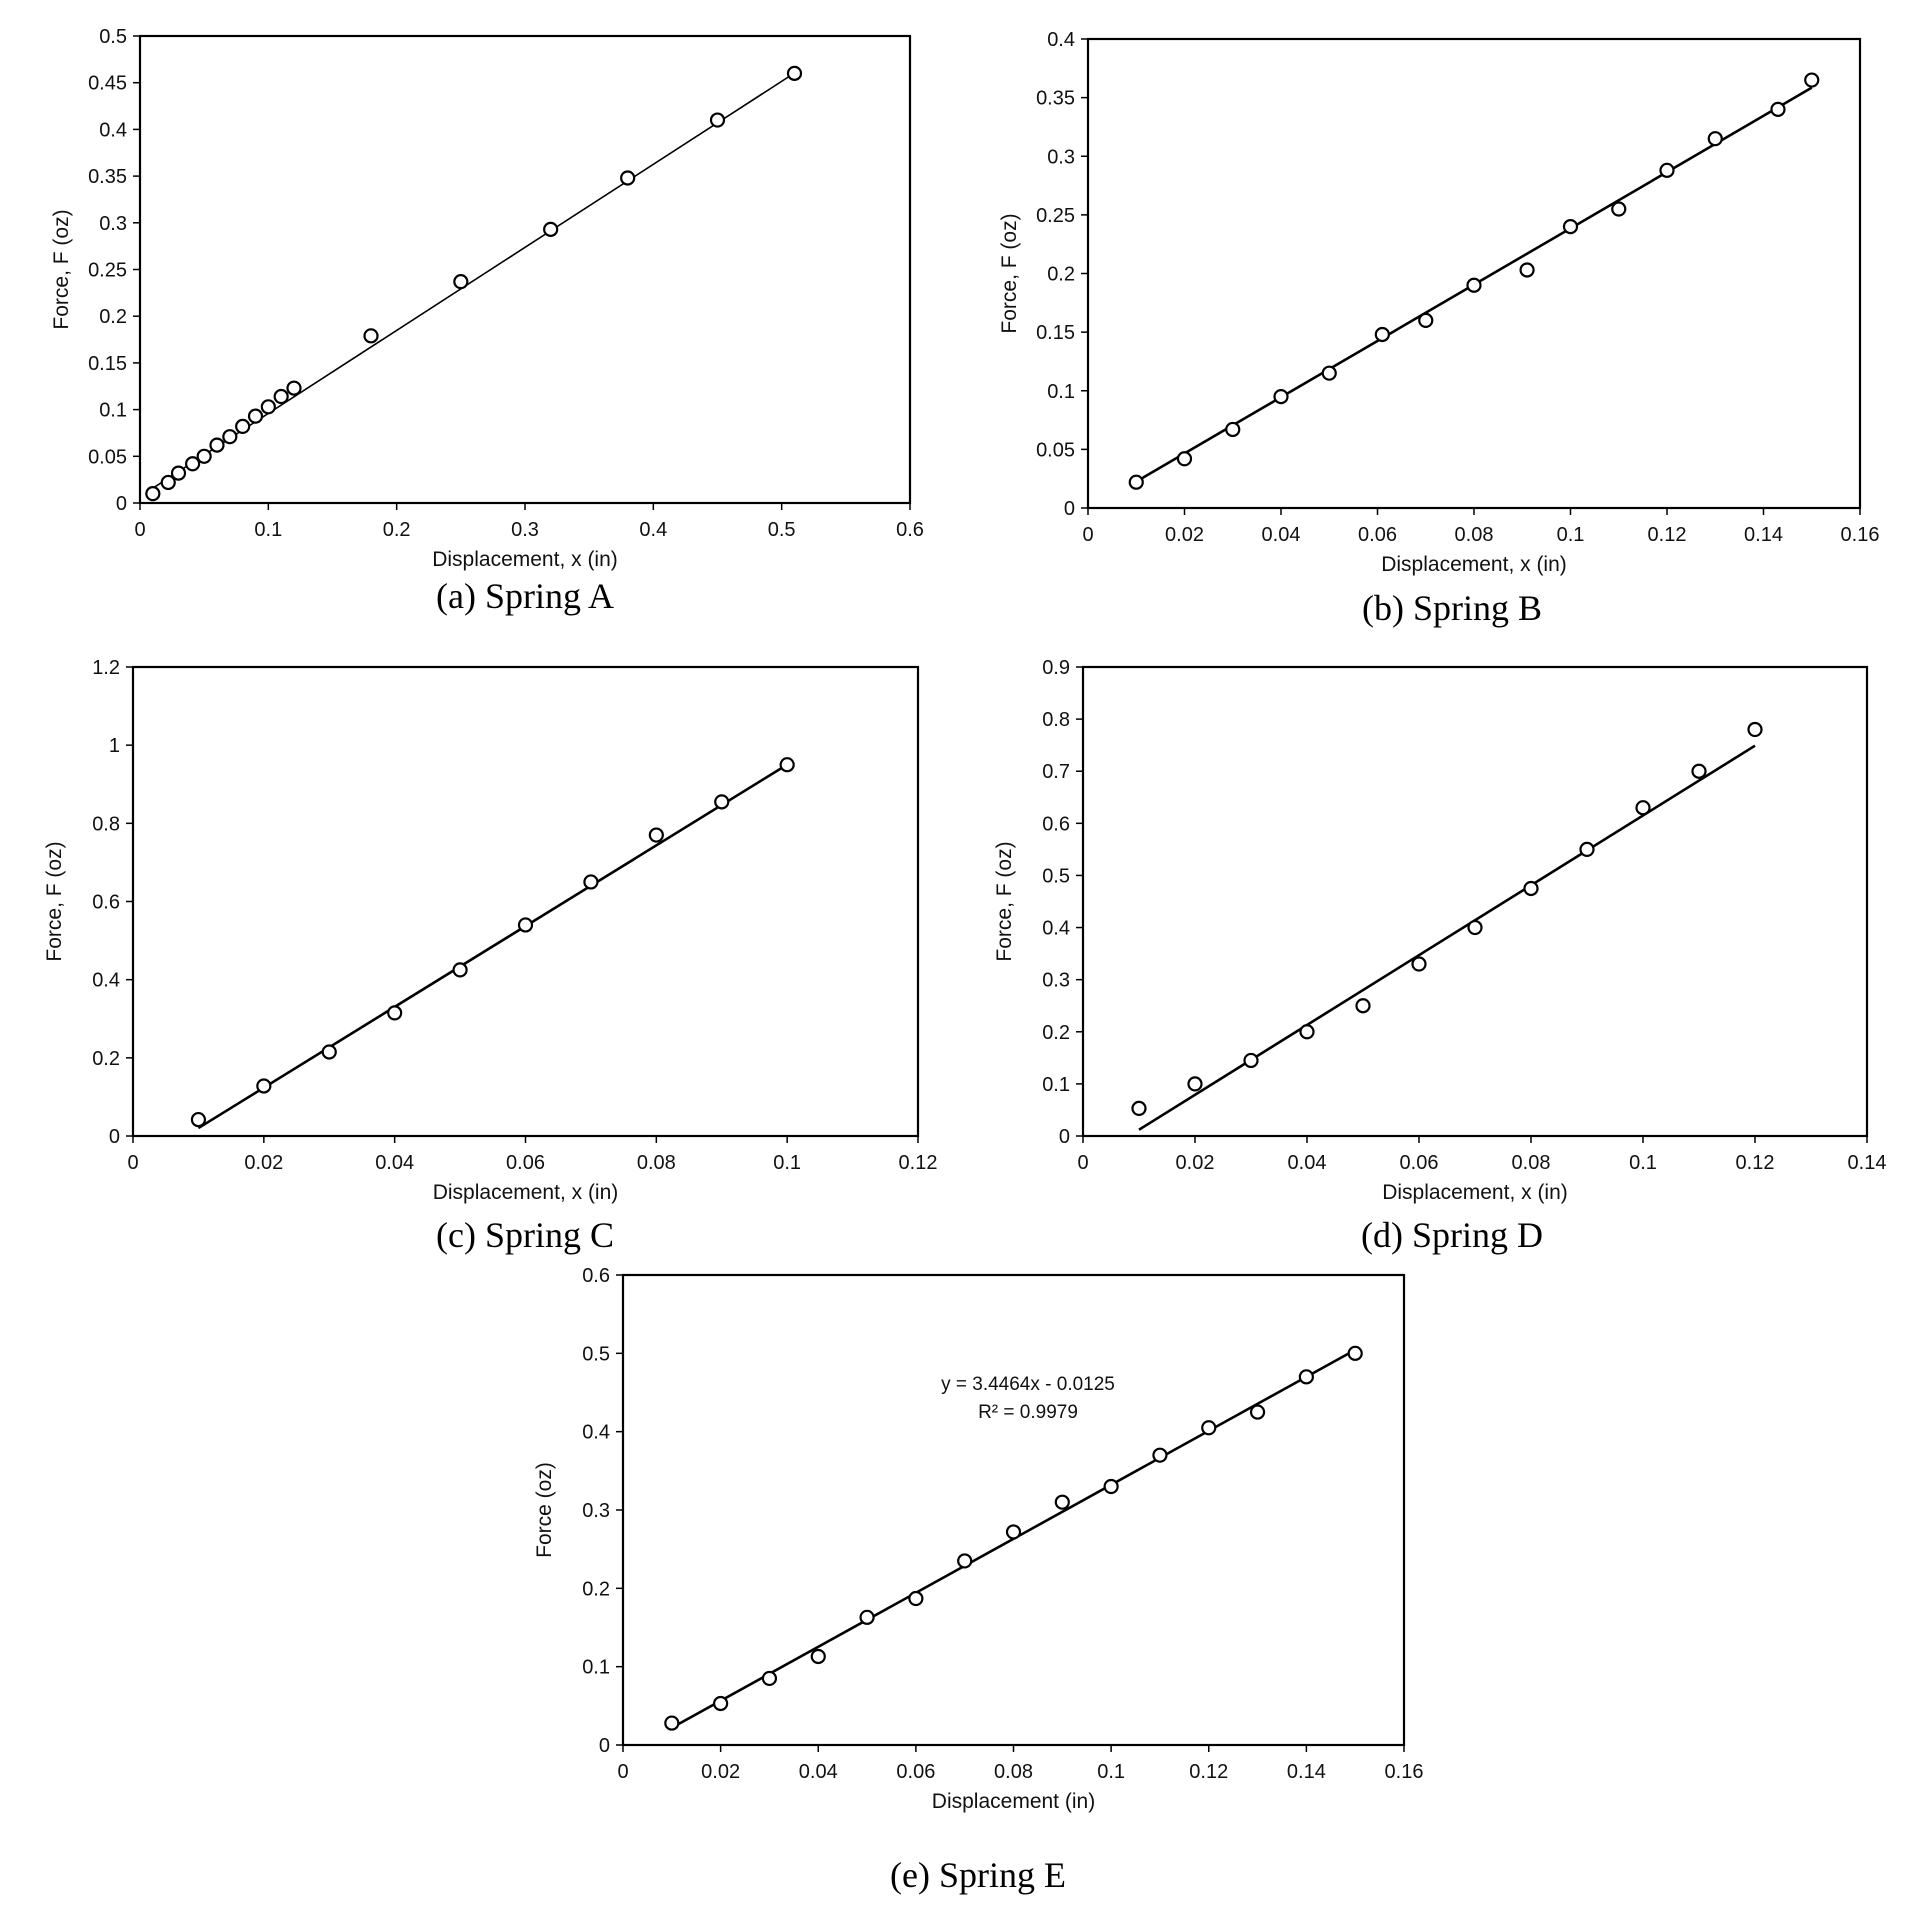  What do you see at coordinates (1055, 99) in the screenshot?
I see `y-tick-label: 0.35` at bounding box center [1055, 99].